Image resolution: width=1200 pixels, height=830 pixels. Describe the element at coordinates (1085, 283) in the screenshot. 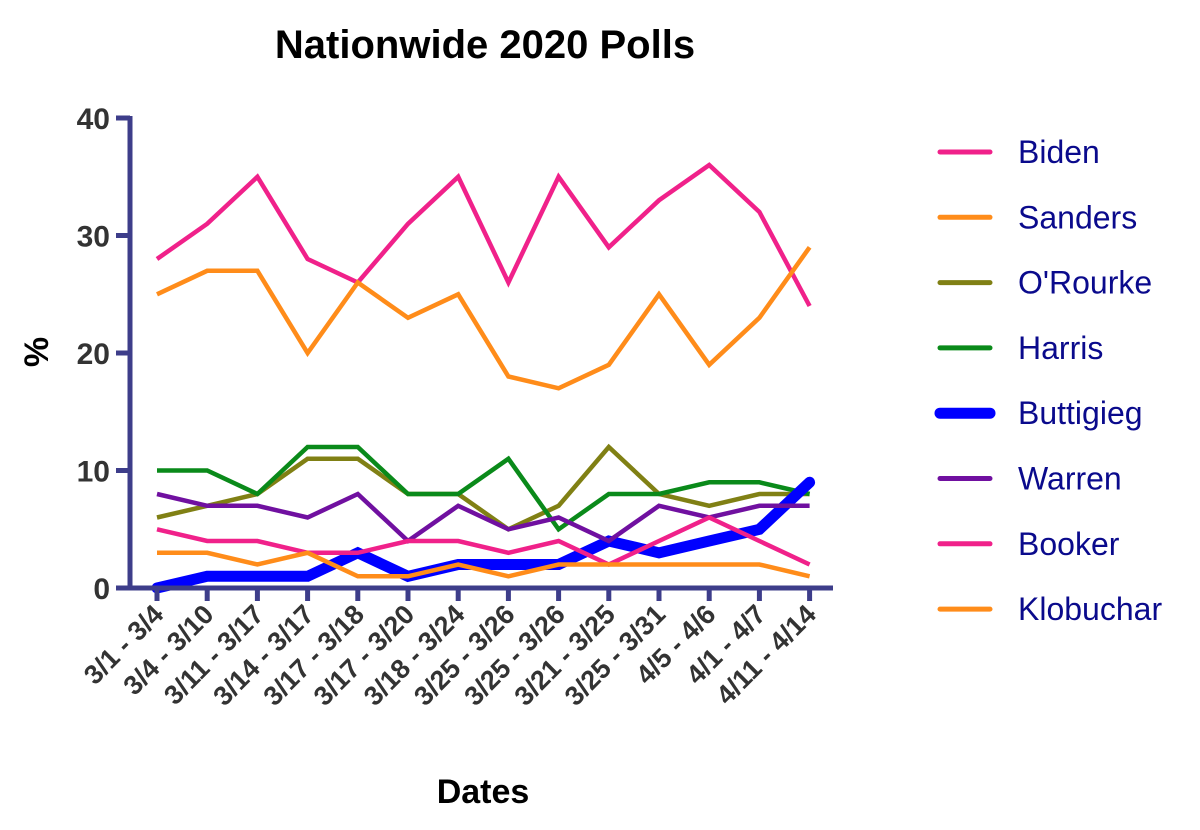

I see `legend-label: O'Rourke` at that location.